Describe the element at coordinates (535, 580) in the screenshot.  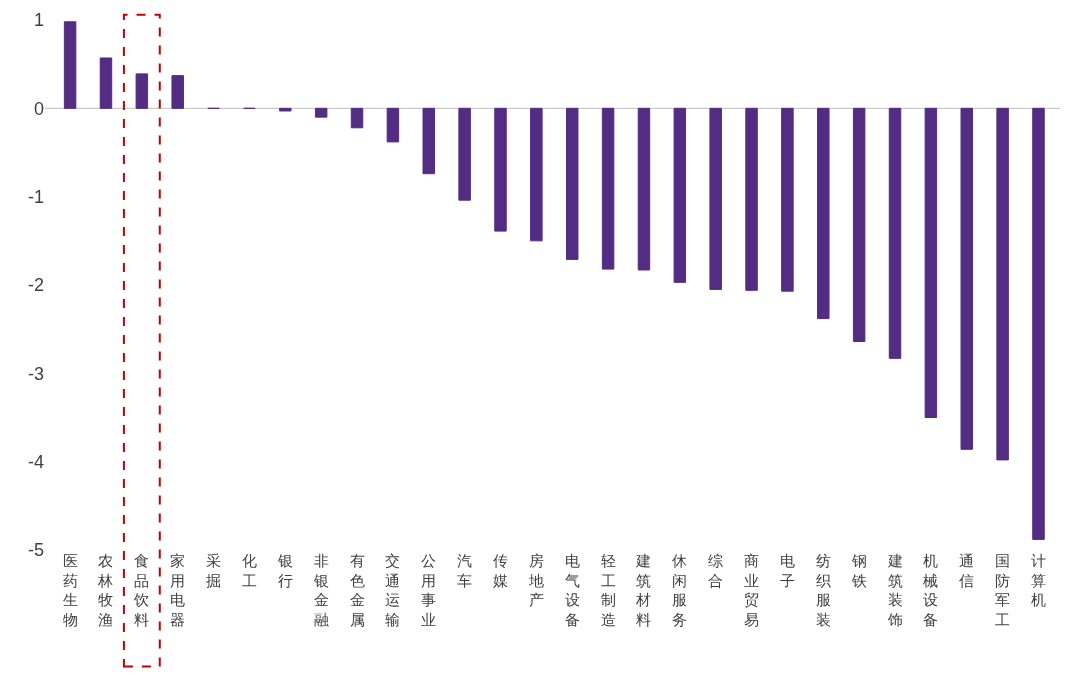
I see `x-tick-label: 房地产` at that location.